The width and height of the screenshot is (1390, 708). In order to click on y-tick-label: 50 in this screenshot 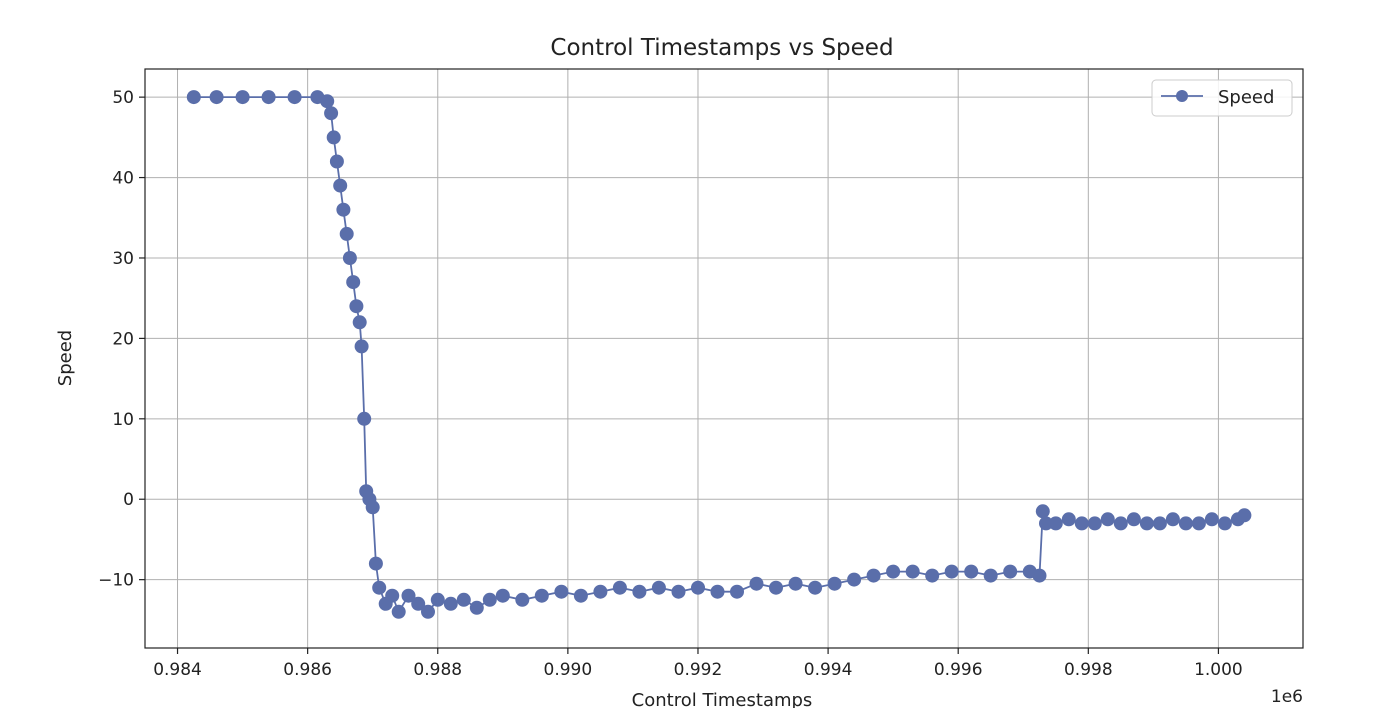, I will do `click(123, 98)`.